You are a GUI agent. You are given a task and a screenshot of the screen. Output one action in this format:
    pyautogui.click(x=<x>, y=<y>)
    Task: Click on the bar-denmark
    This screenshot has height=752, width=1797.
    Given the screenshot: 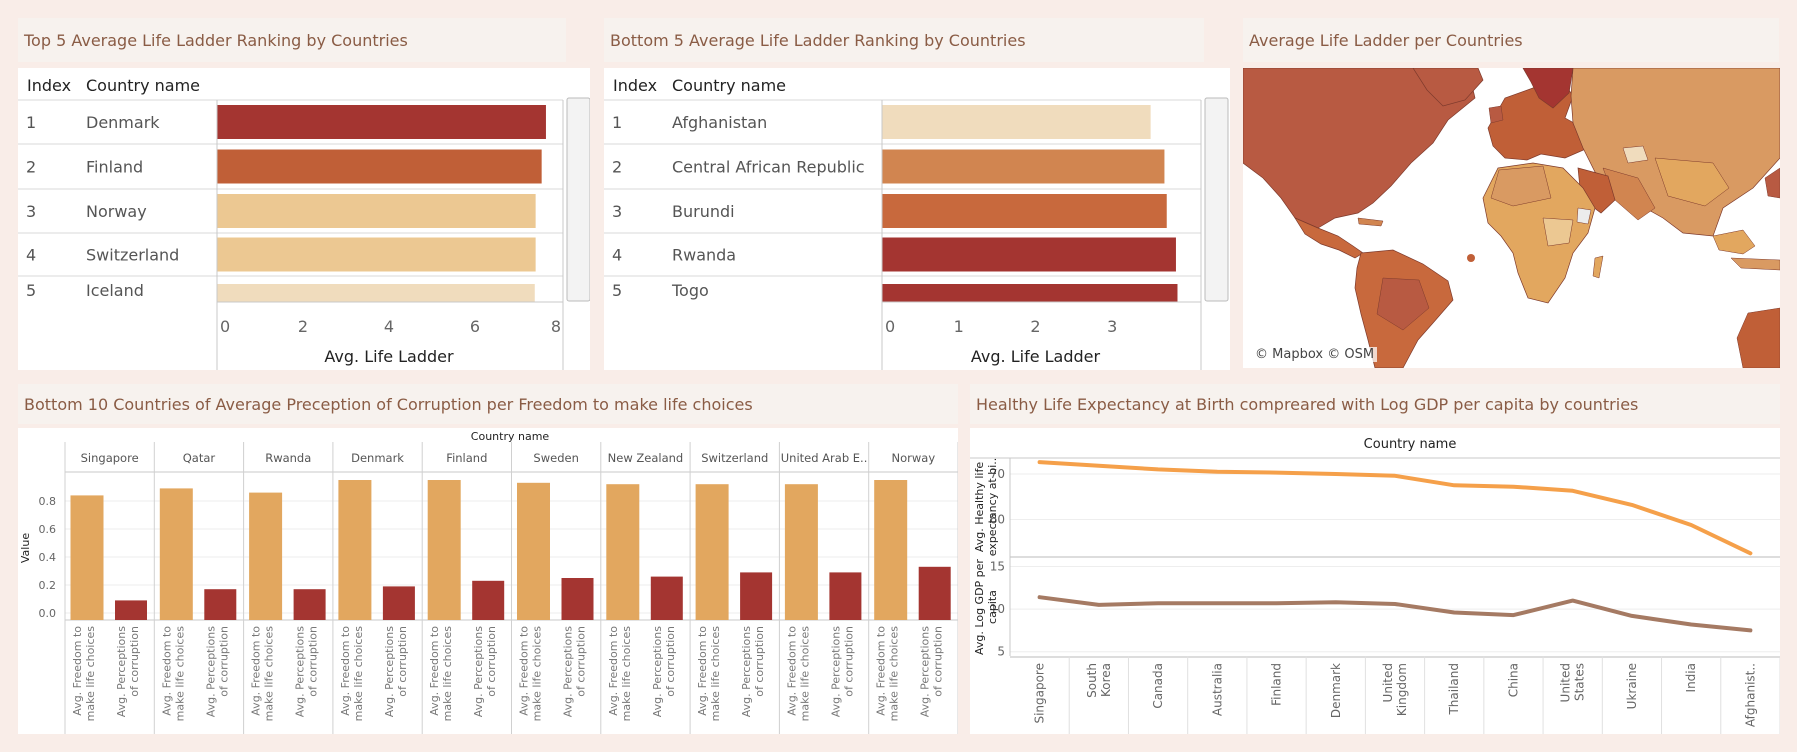 What is the action you would take?
    pyautogui.click(x=381, y=122)
    